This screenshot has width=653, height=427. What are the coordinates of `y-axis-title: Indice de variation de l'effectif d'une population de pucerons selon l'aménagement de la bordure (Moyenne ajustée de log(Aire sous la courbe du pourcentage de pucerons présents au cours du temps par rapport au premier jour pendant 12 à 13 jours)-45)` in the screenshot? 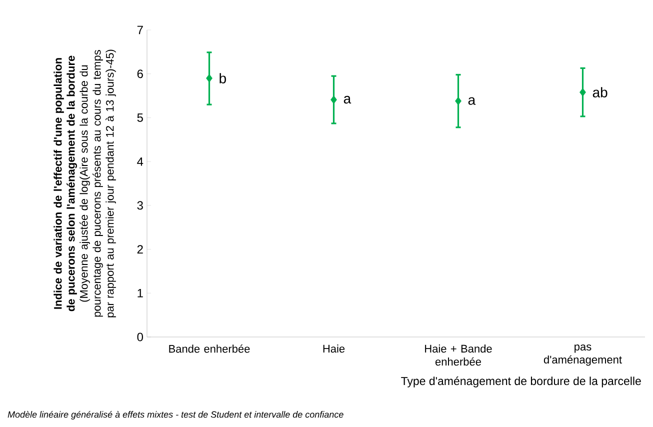 It's located at (85, 184).